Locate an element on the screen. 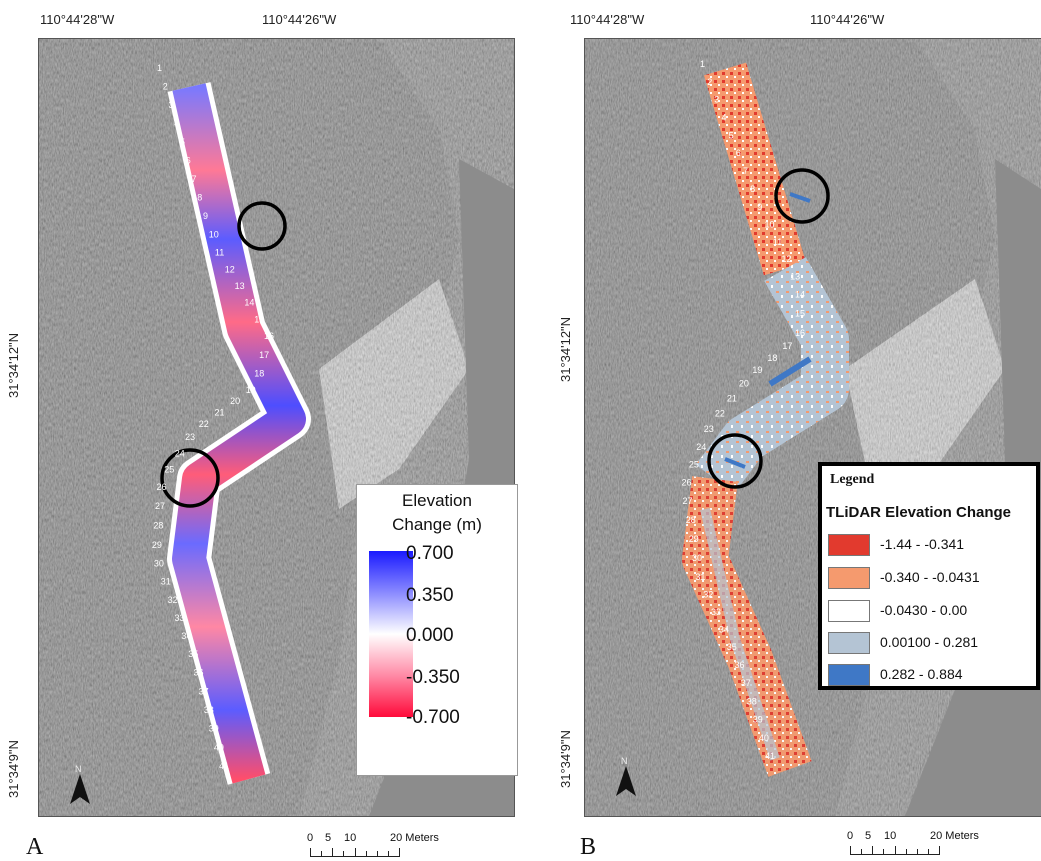 This screenshot has width=1041, height=861. stream-upper-change is located at coordinates (755, 169).